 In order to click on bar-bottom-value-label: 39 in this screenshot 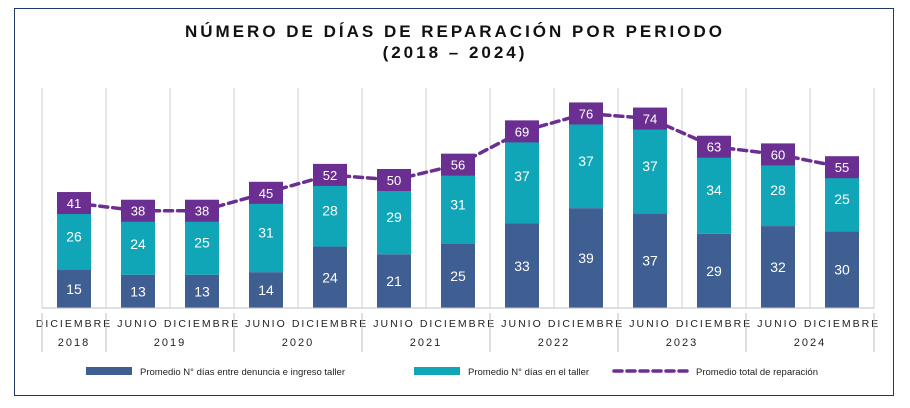, I will do `click(586, 258)`.